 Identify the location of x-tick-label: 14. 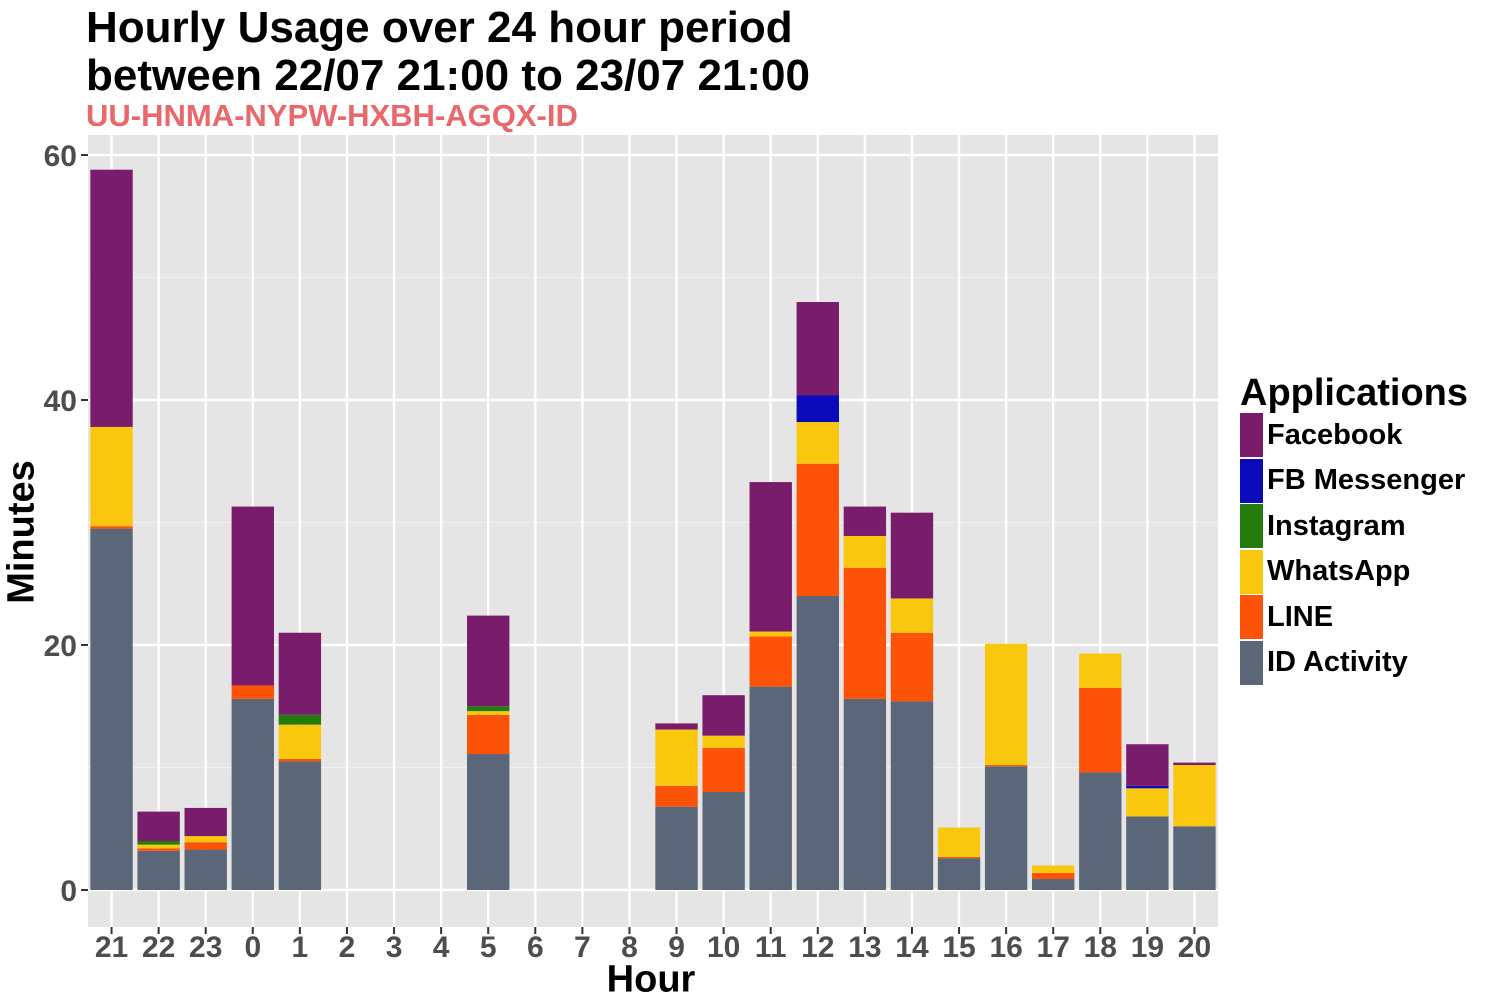
(912, 947).